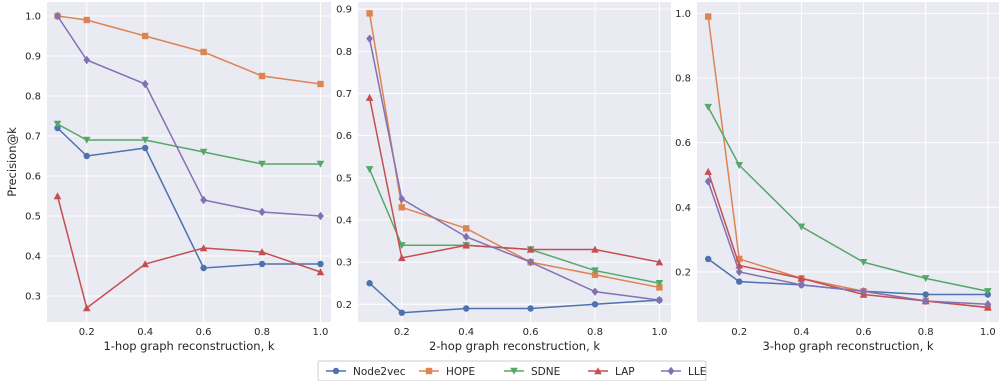 The width and height of the screenshot is (1002, 381). Describe the element at coordinates (864, 332) in the screenshot. I see `x-tick-label: 0.6` at that location.